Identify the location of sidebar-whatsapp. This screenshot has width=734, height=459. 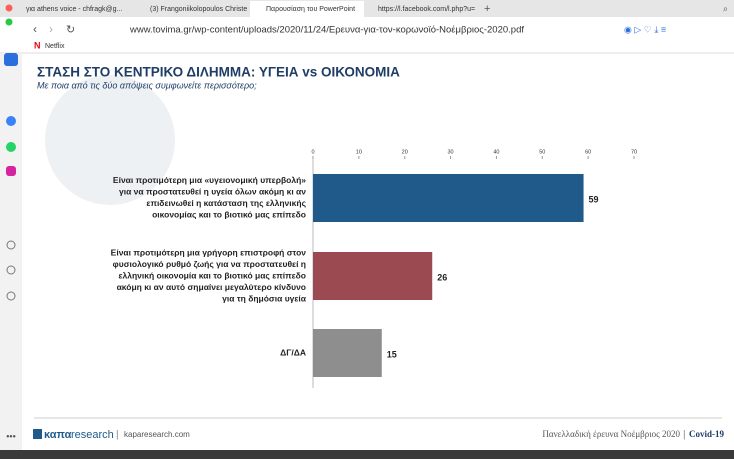
(11, 147).